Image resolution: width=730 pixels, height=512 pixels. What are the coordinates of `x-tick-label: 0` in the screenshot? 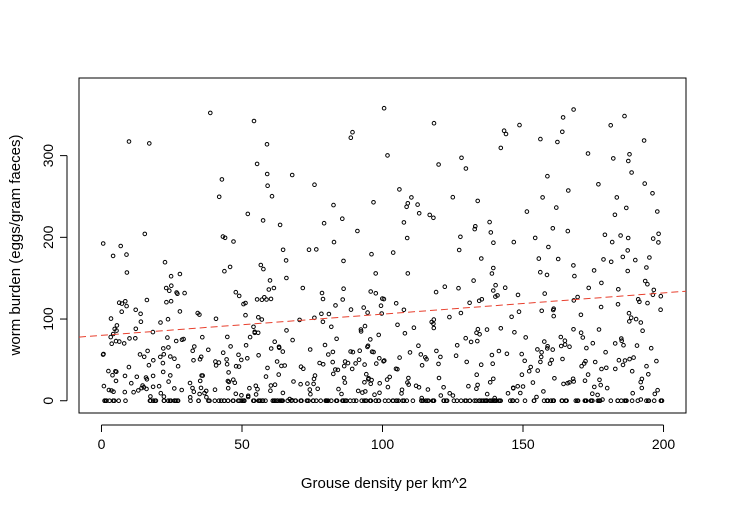 It's located at (102, 444).